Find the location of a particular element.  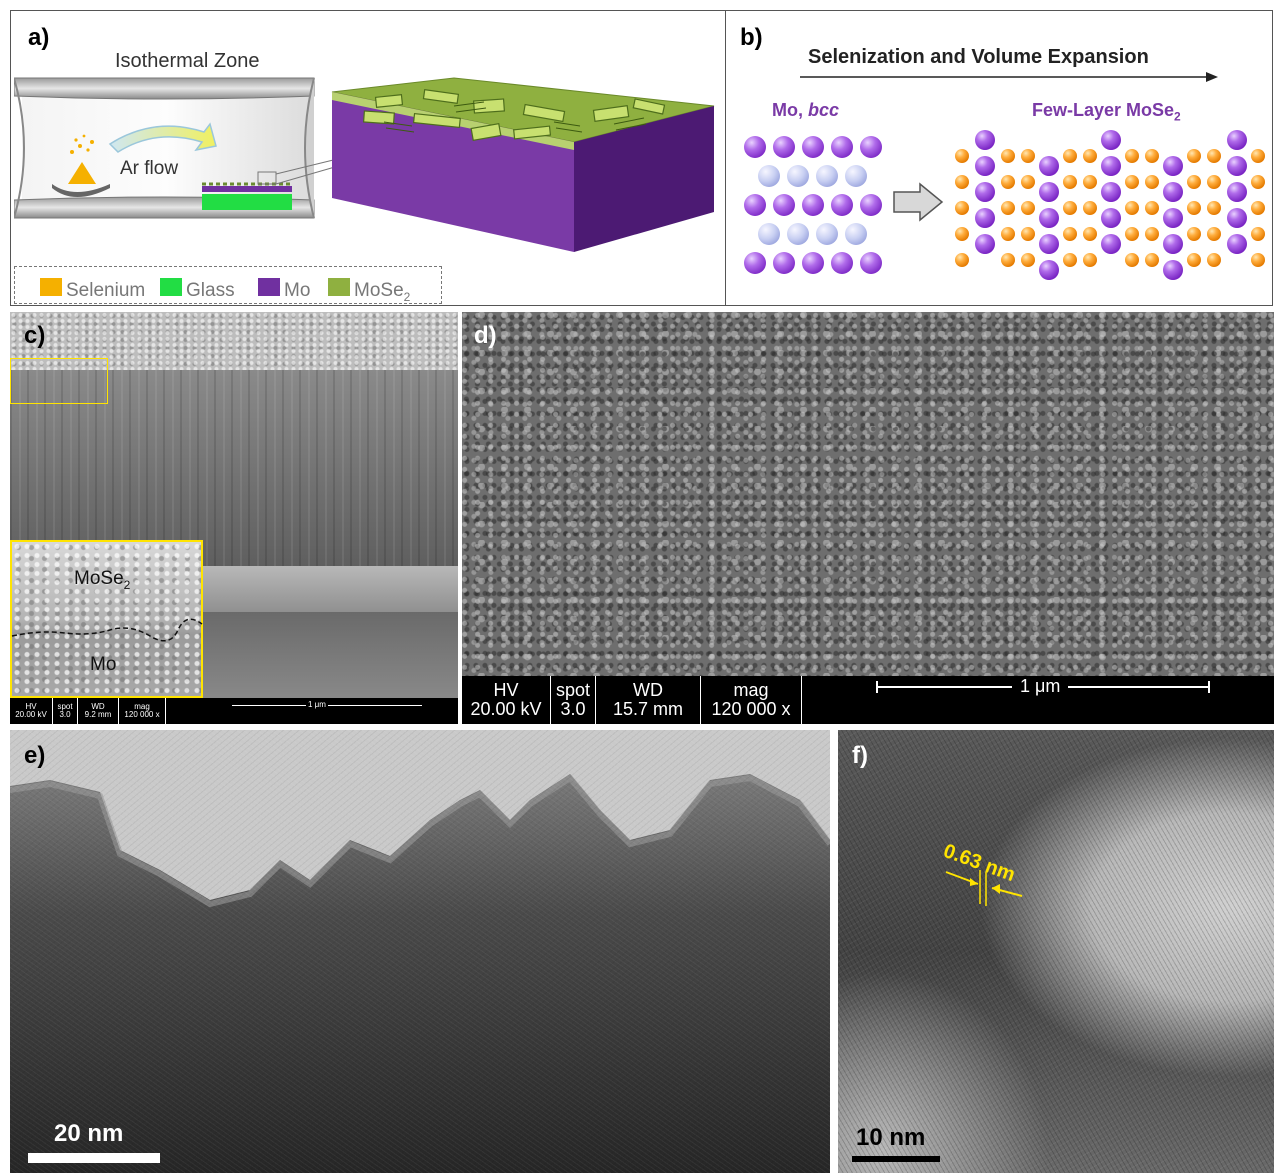

lattice-fringes is located at coordinates (1056, 951).